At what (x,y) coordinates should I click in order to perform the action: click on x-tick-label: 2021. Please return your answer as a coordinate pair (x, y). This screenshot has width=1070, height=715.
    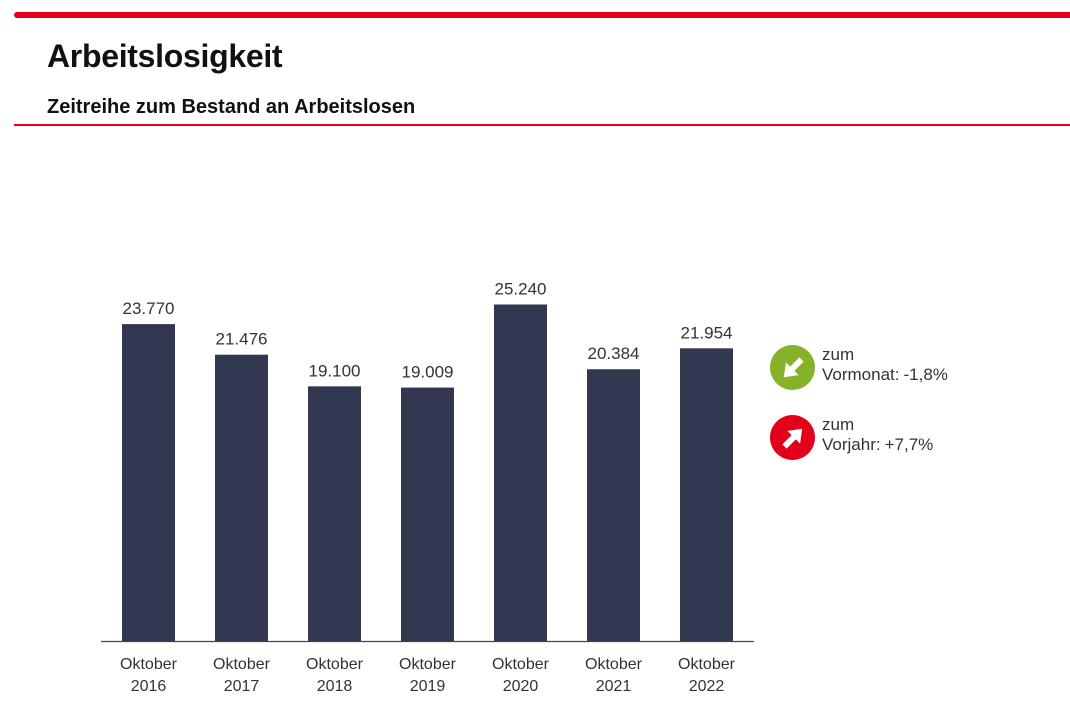
    Looking at the image, I should click on (614, 686).